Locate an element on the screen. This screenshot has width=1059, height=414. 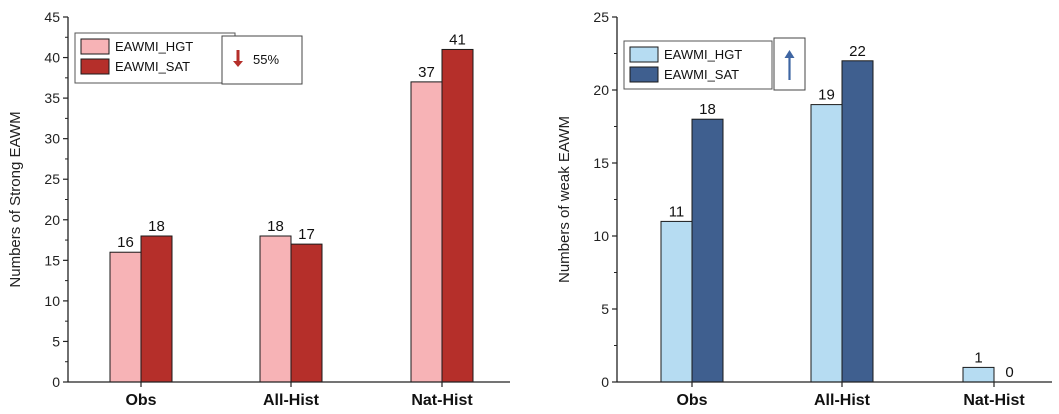
data-label: 16 is located at coordinates (125, 242).